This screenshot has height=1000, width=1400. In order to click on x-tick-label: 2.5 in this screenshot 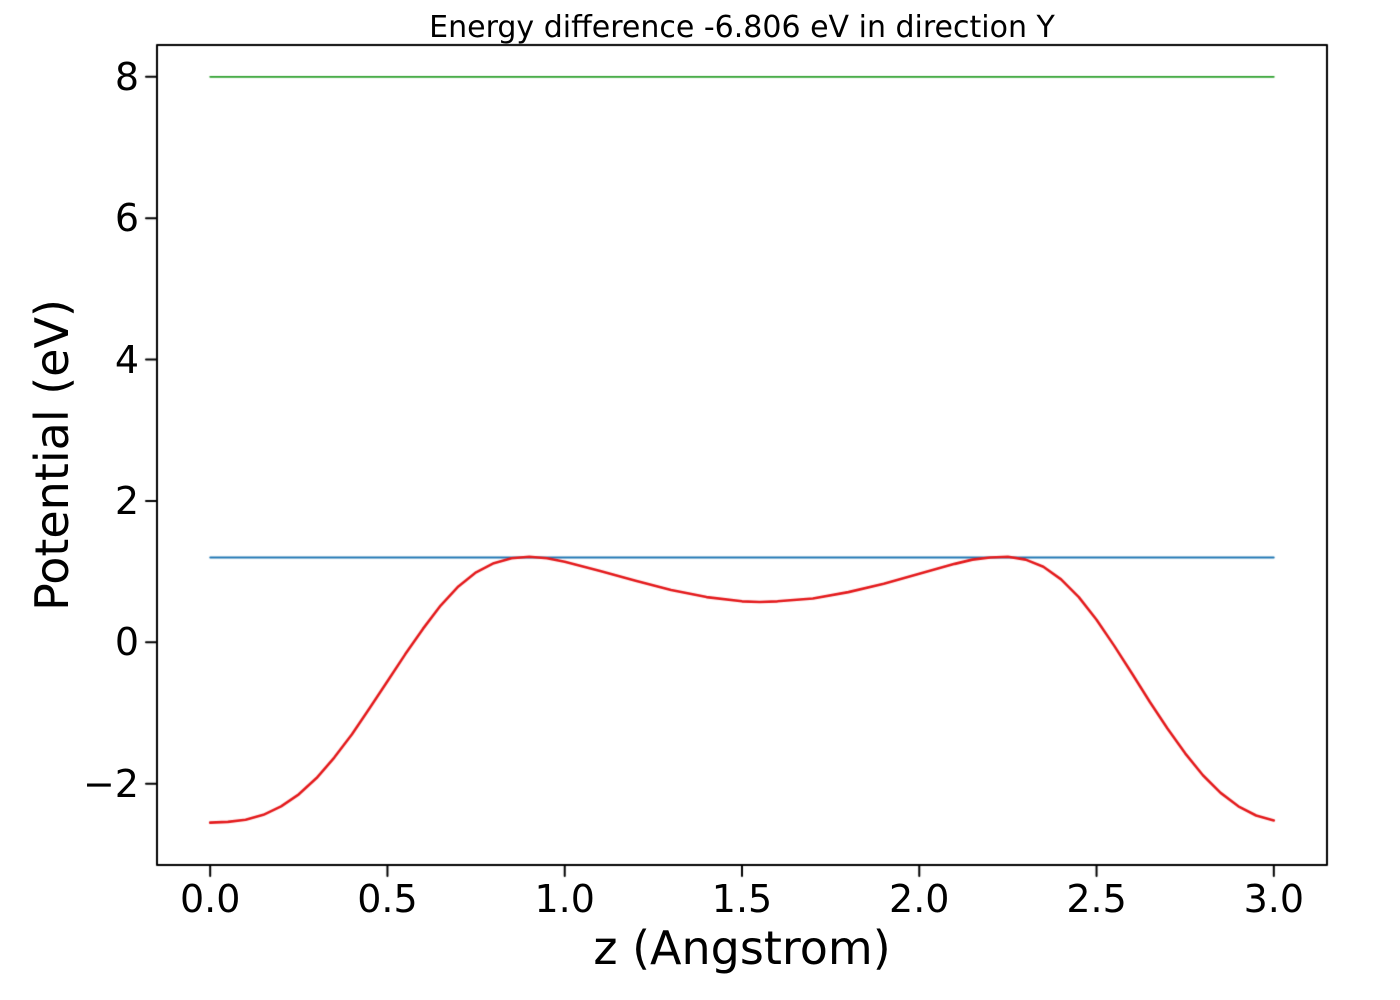, I will do `click(1096, 899)`.